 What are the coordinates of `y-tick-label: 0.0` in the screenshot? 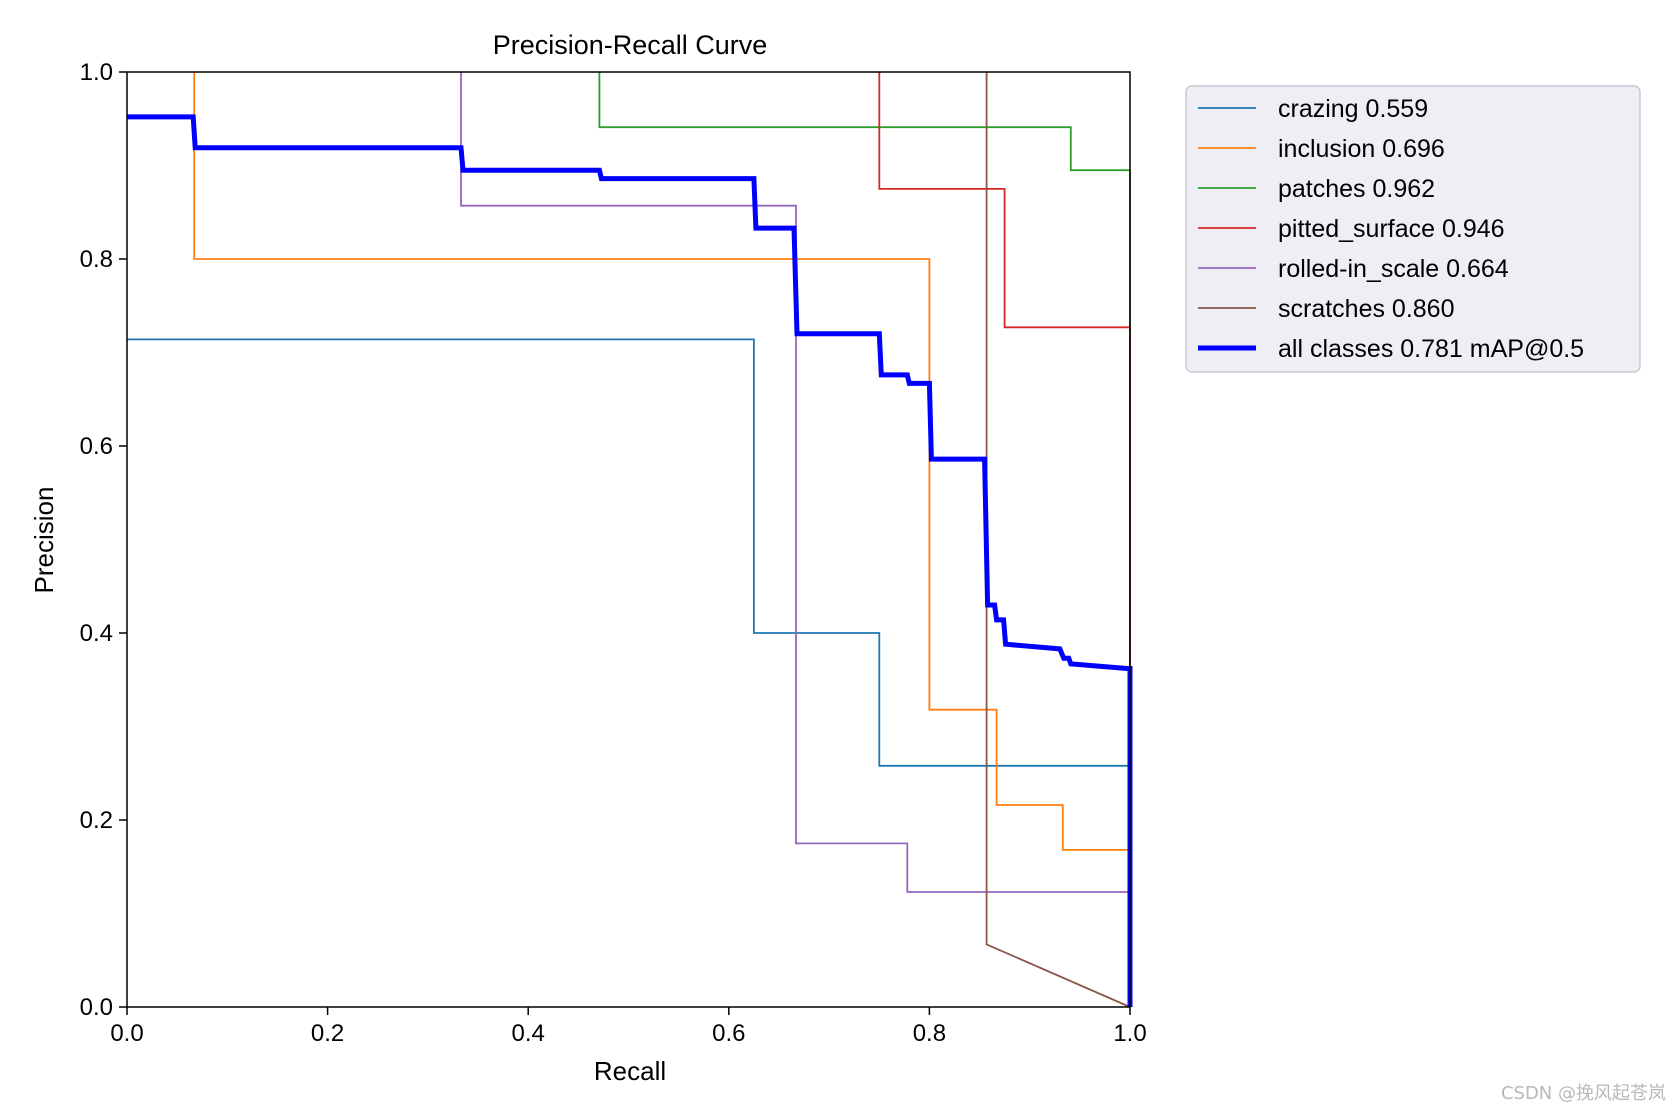 It's located at (96, 1007).